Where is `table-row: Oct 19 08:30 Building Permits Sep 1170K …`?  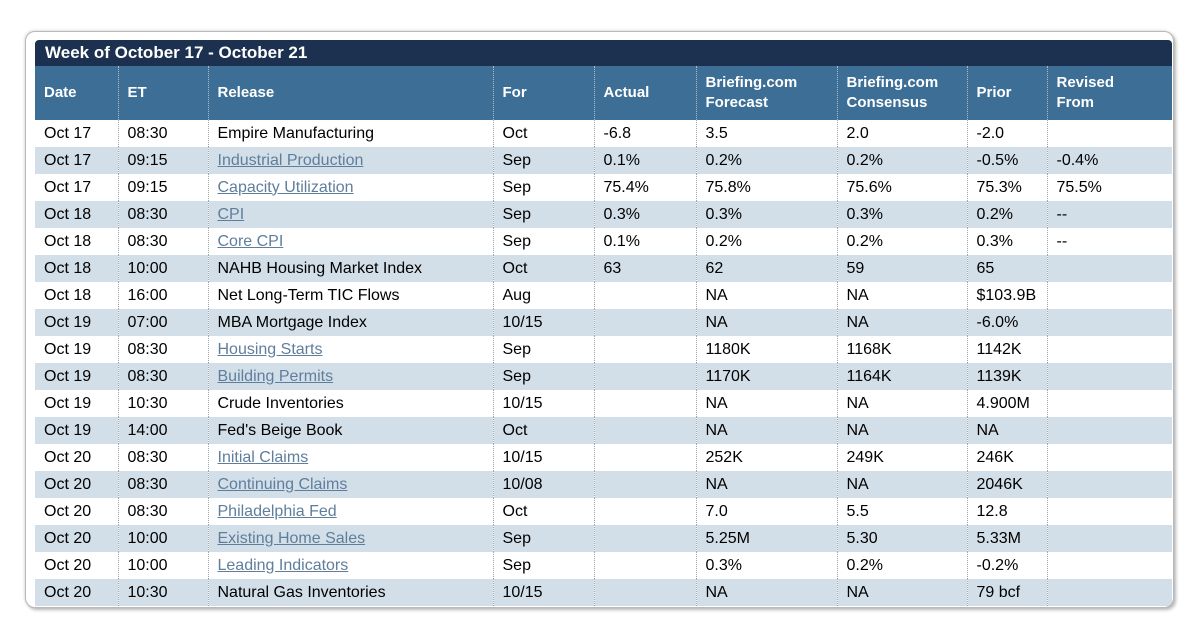 table-row: Oct 19 08:30 Building Permits Sep 1170K … is located at coordinates (603, 376).